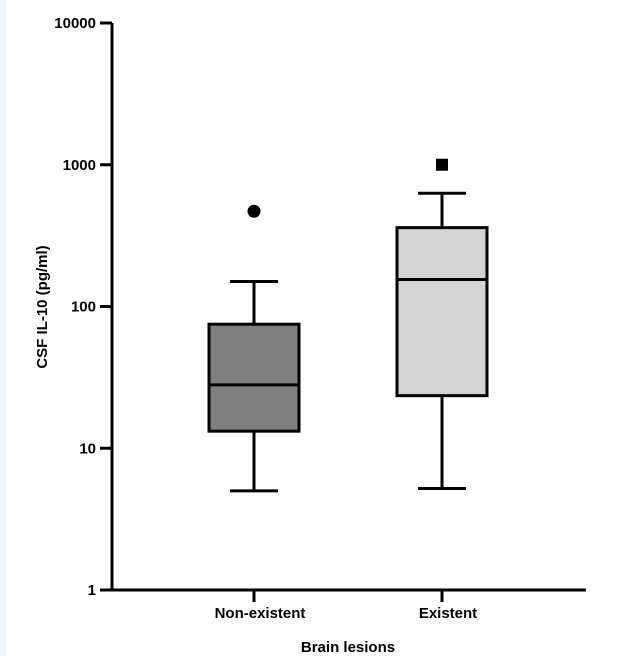 This screenshot has height=656, width=643. I want to click on y-tick-label-1: 1, so click(92, 590).